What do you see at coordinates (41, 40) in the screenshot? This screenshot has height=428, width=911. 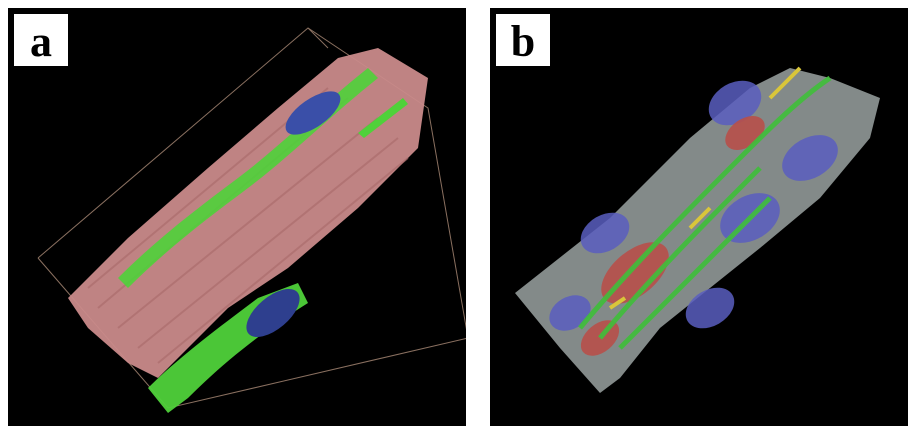 I see `panel-a-label: a` at bounding box center [41, 40].